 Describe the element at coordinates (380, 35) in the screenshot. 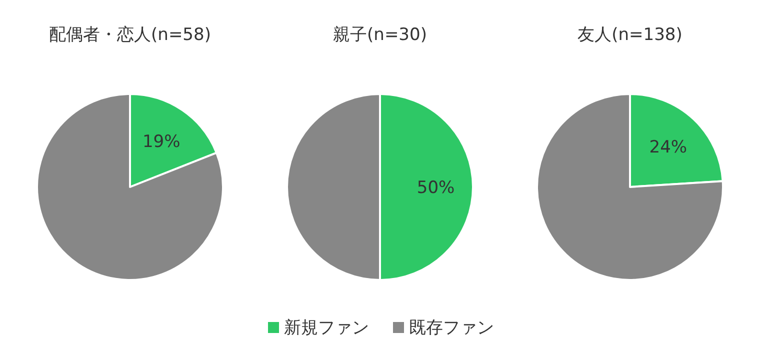

I see `chart-title: 親子(n=30)` at that location.